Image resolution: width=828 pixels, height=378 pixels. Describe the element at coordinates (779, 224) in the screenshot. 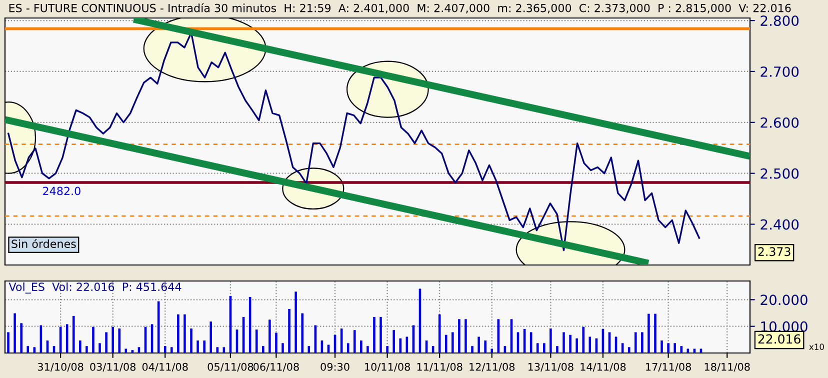

I see `y-tick-label: 2.400` at that location.